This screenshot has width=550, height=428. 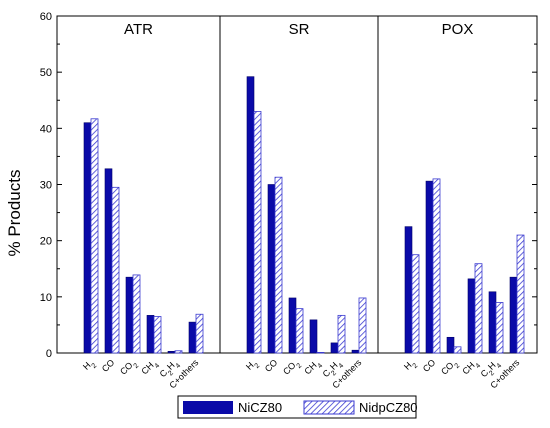 What do you see at coordinates (260, 407) in the screenshot?
I see `legend-label-nicz80: NiCZ80` at bounding box center [260, 407].